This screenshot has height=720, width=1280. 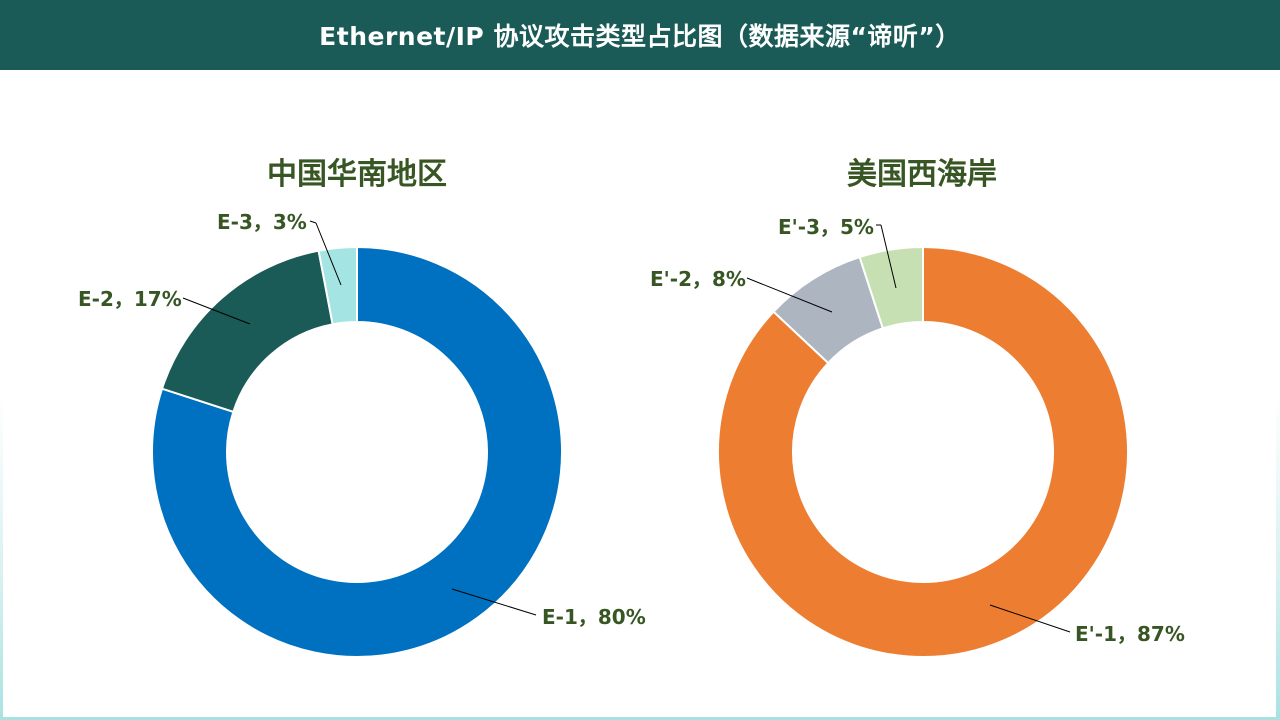 I want to click on page-title: Ethernet/IP 协议攻击类型占比图（数据来源“谛听”）, so click(x=640, y=36).